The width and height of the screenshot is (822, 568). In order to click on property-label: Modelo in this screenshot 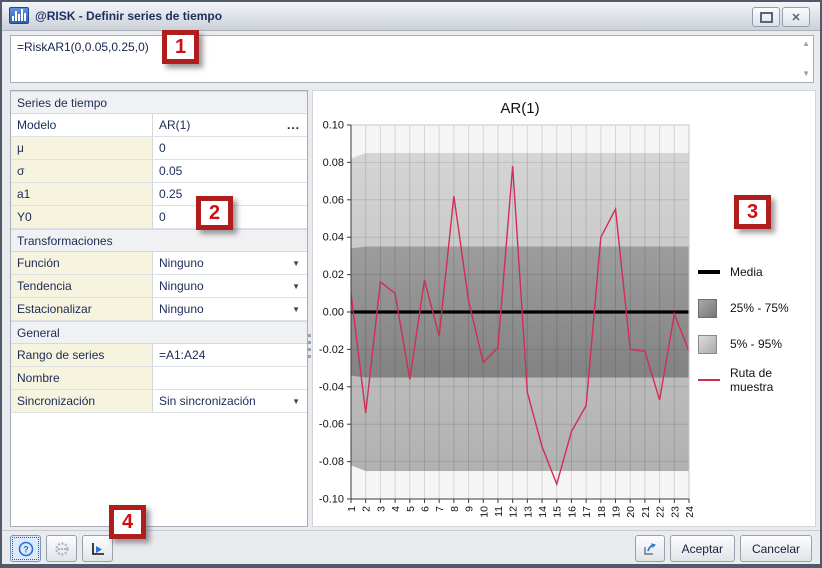, I will do `click(82, 125)`.